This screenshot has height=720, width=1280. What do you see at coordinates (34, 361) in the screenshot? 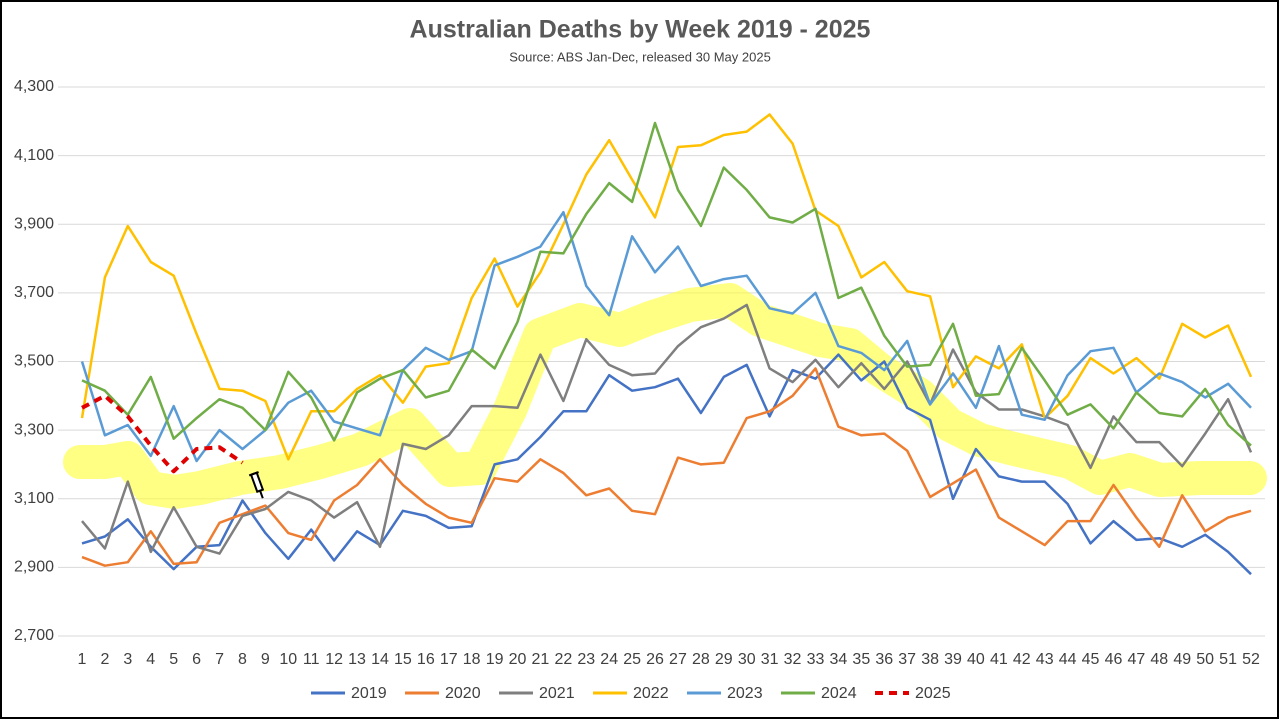
I see `y-tick-label: 3,500` at bounding box center [34, 361].